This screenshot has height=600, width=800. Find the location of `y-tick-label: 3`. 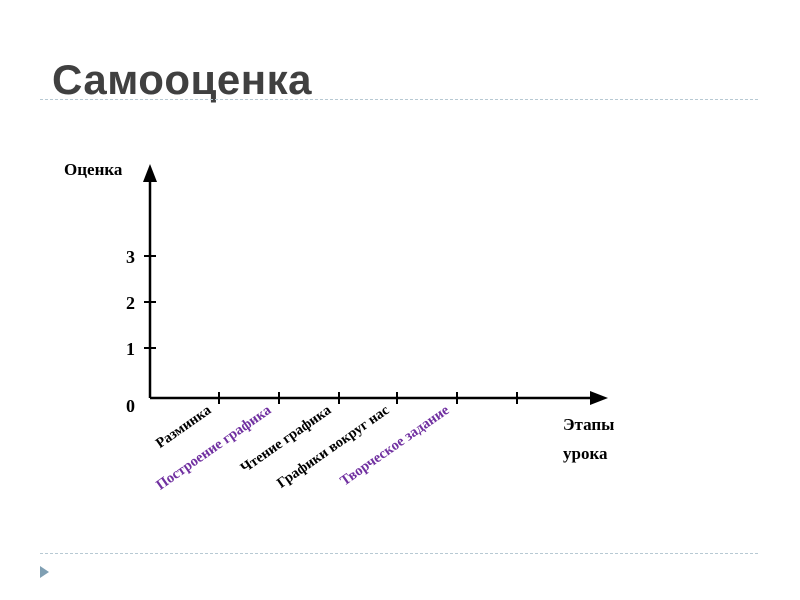

y-tick-label: 3 is located at coordinates (130, 257).